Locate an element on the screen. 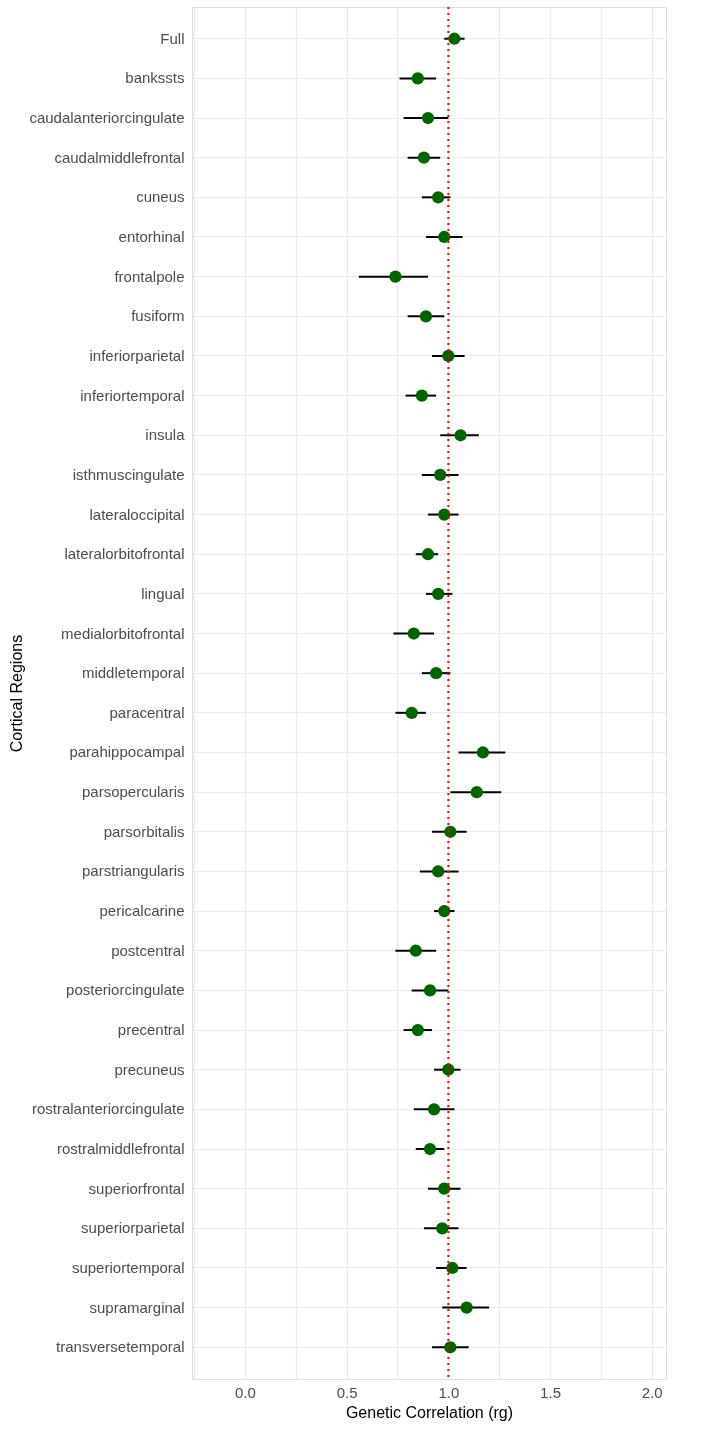 This screenshot has width=722, height=1456. y-tick-label: inferiorparietal is located at coordinates (137, 355).